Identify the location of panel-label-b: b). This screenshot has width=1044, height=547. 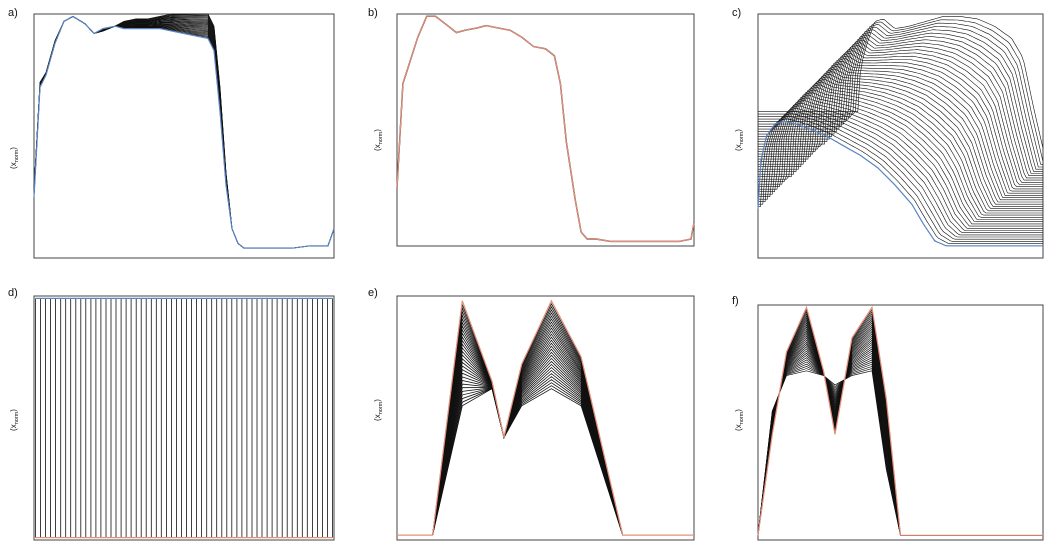
(373, 13).